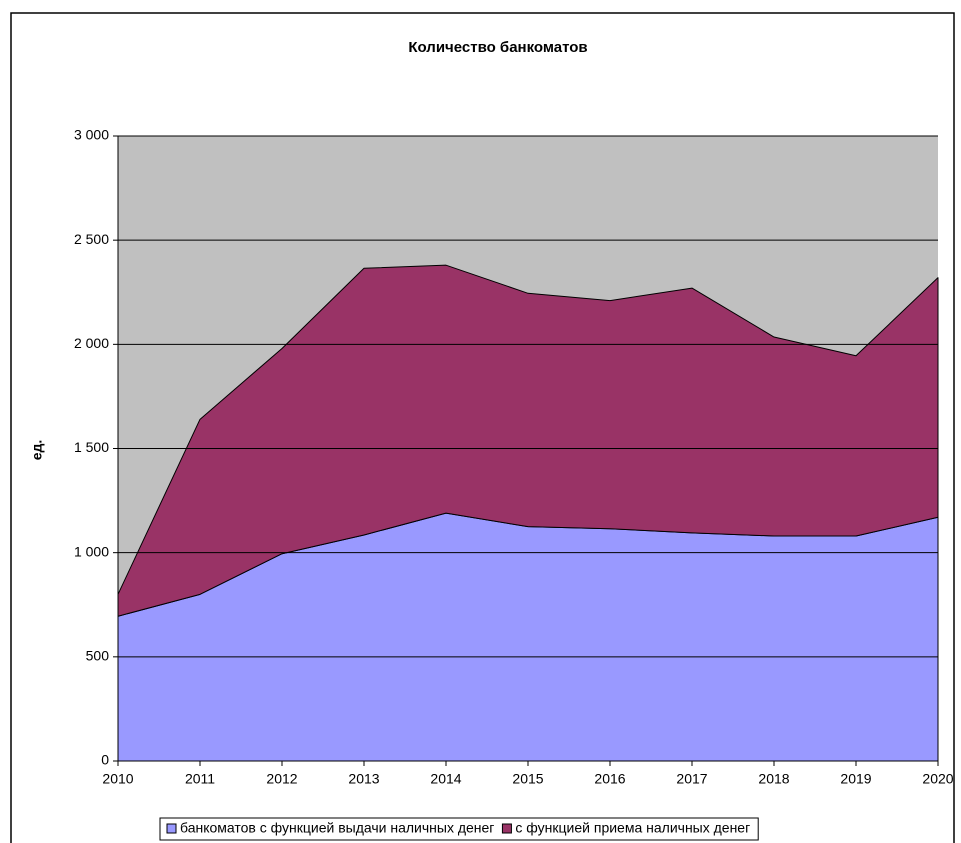 The width and height of the screenshot is (961, 843). Describe the element at coordinates (445, 779) in the screenshot. I see `x-tick-label: 2014` at that location.